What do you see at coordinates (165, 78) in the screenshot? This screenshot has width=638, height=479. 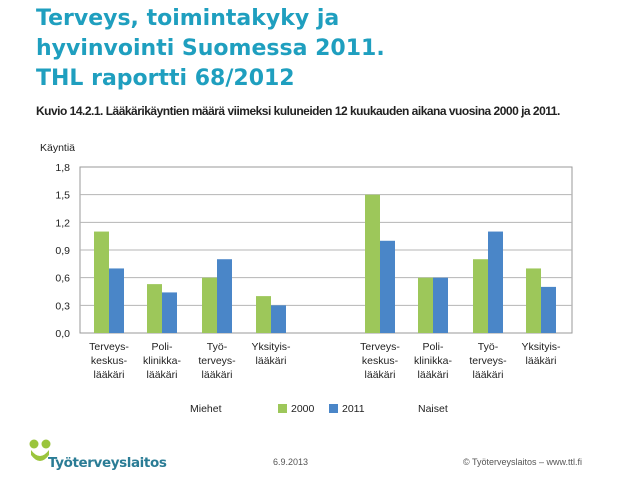 I see `slide-title-line-3: THL raportti 68/2012` at bounding box center [165, 78].